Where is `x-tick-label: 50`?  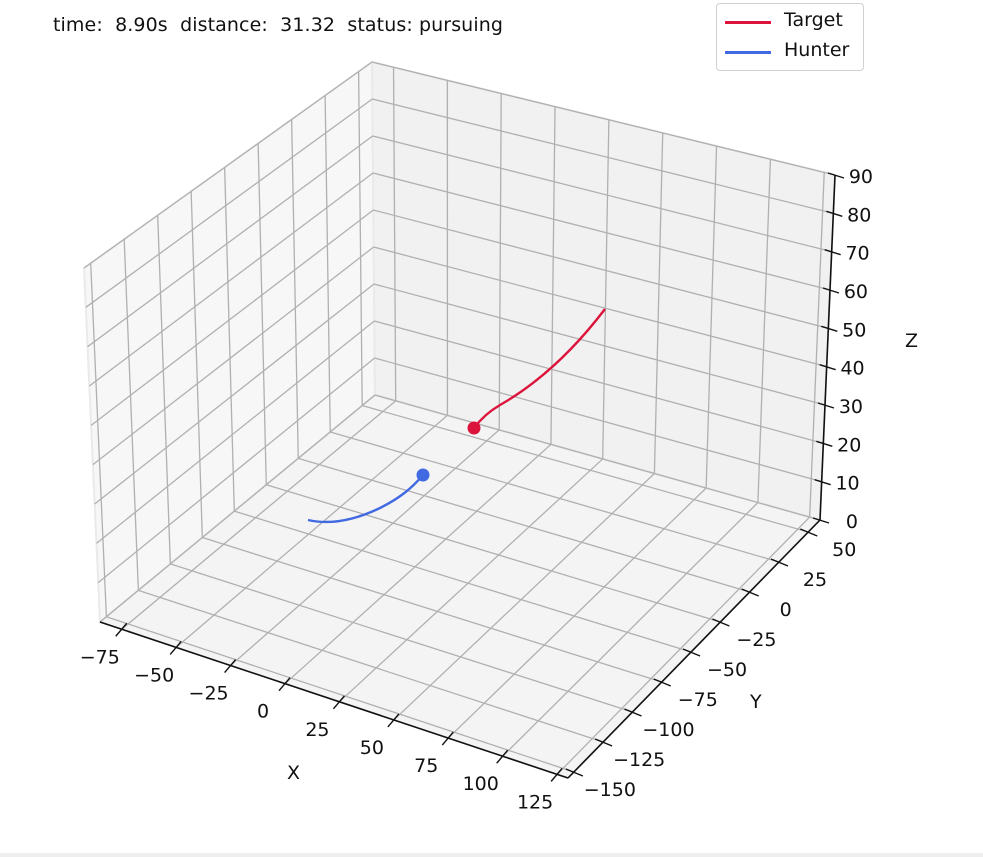
x-tick-label: 50 is located at coordinates (372, 748).